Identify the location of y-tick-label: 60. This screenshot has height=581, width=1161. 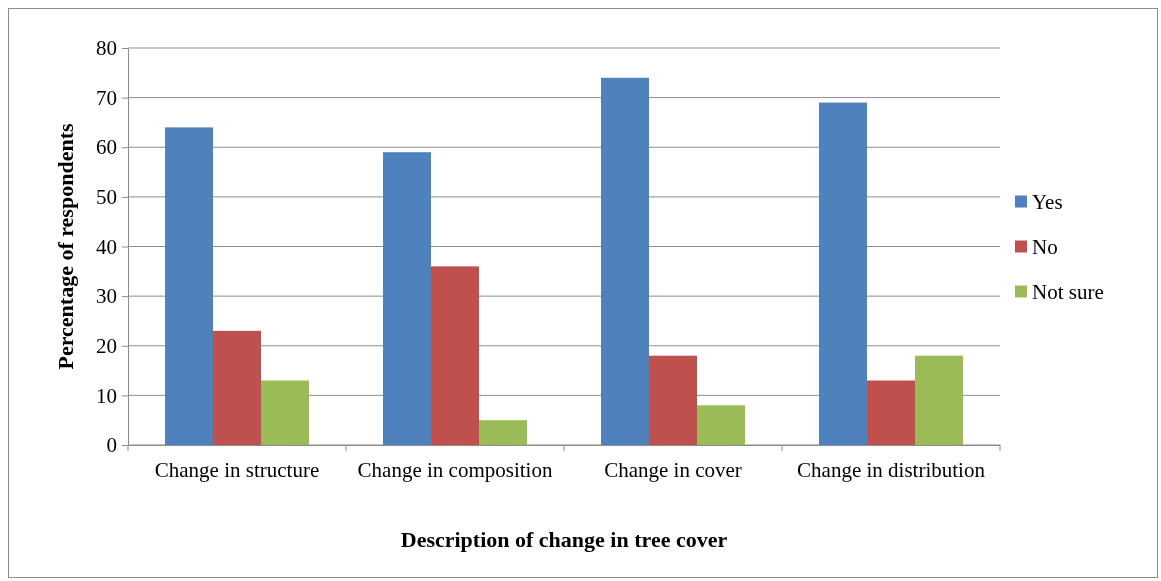
(106, 147).